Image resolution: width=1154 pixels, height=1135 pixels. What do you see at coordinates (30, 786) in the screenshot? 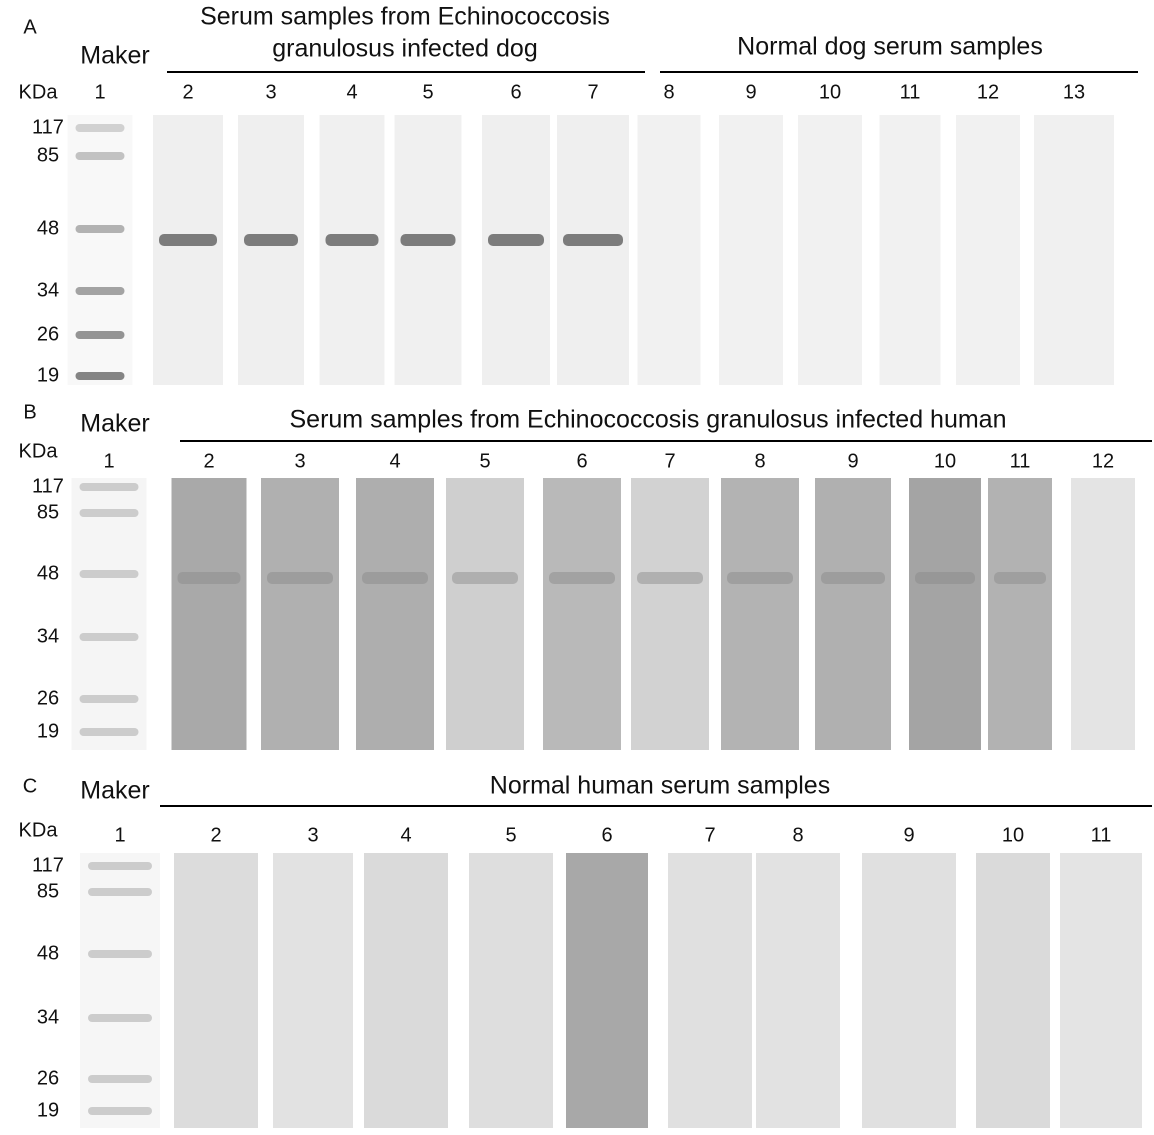
I see `panel-label: C` at bounding box center [30, 786].